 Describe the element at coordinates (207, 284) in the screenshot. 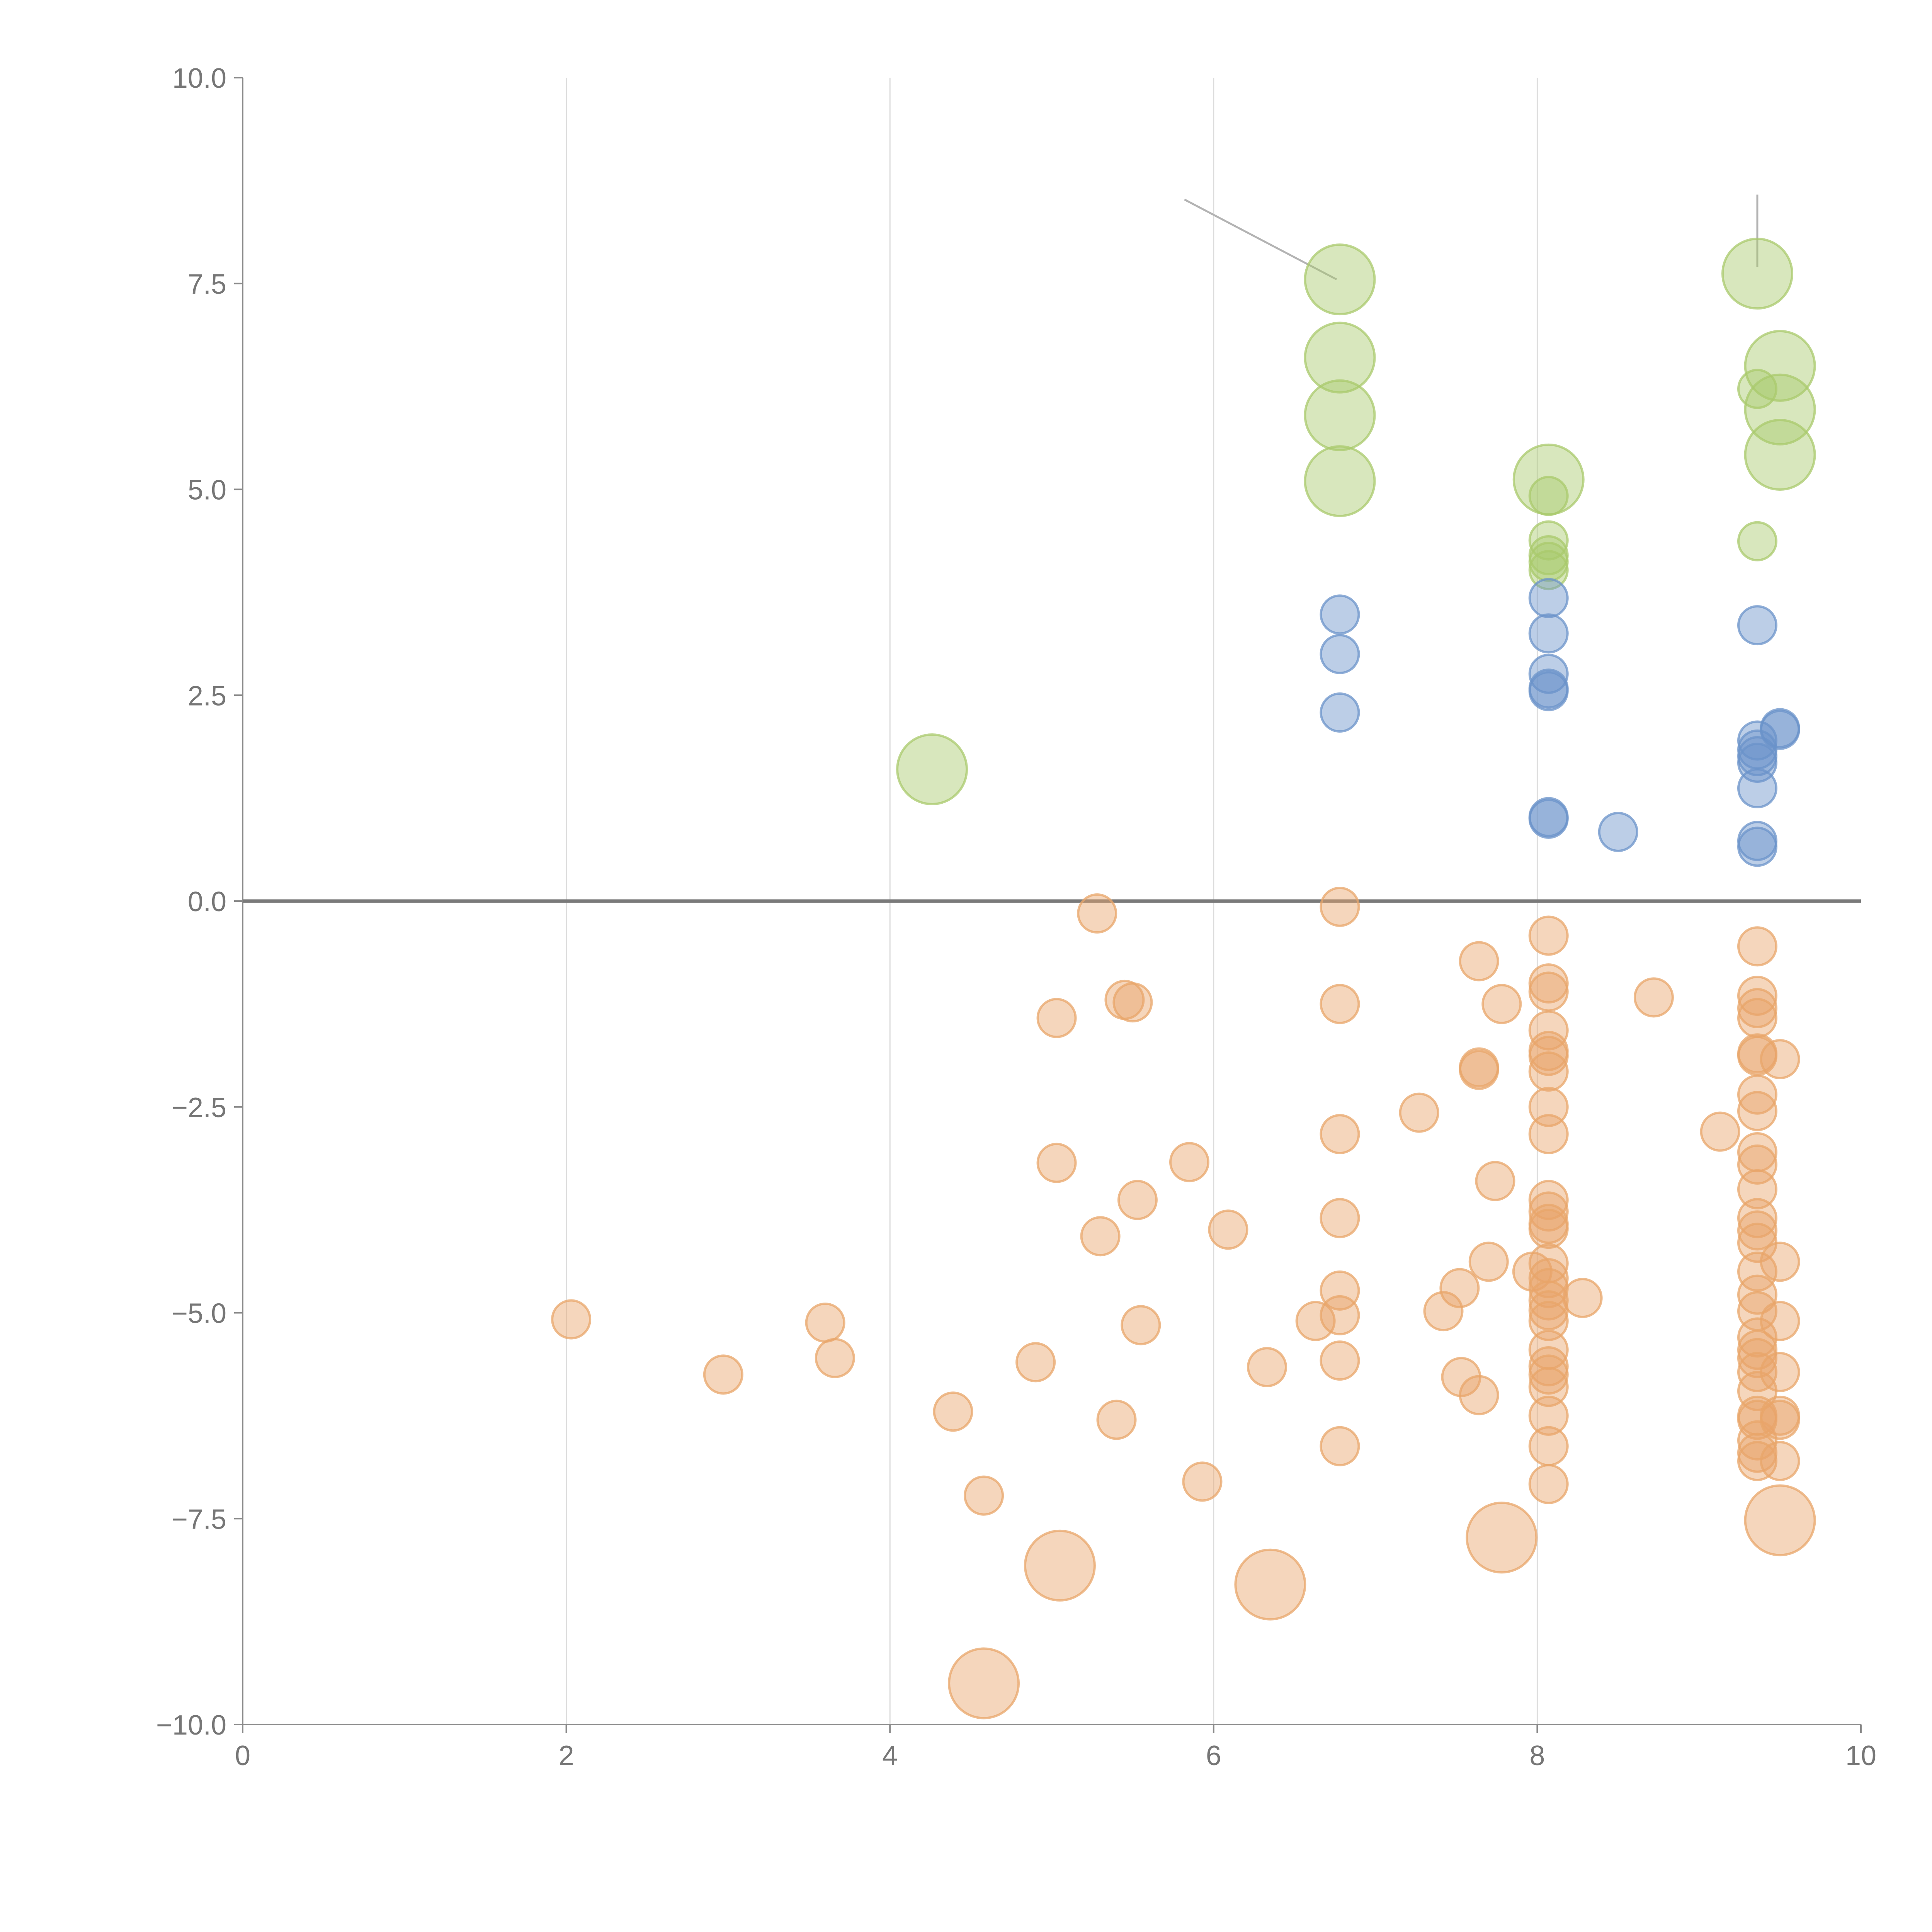

I see `y-tick-label: 7.5` at that location.